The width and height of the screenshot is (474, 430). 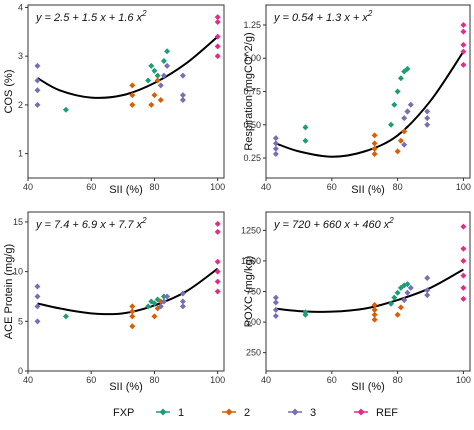 What do you see at coordinates (217, 380) in the screenshot?
I see `x-tick-label: 100` at bounding box center [217, 380].